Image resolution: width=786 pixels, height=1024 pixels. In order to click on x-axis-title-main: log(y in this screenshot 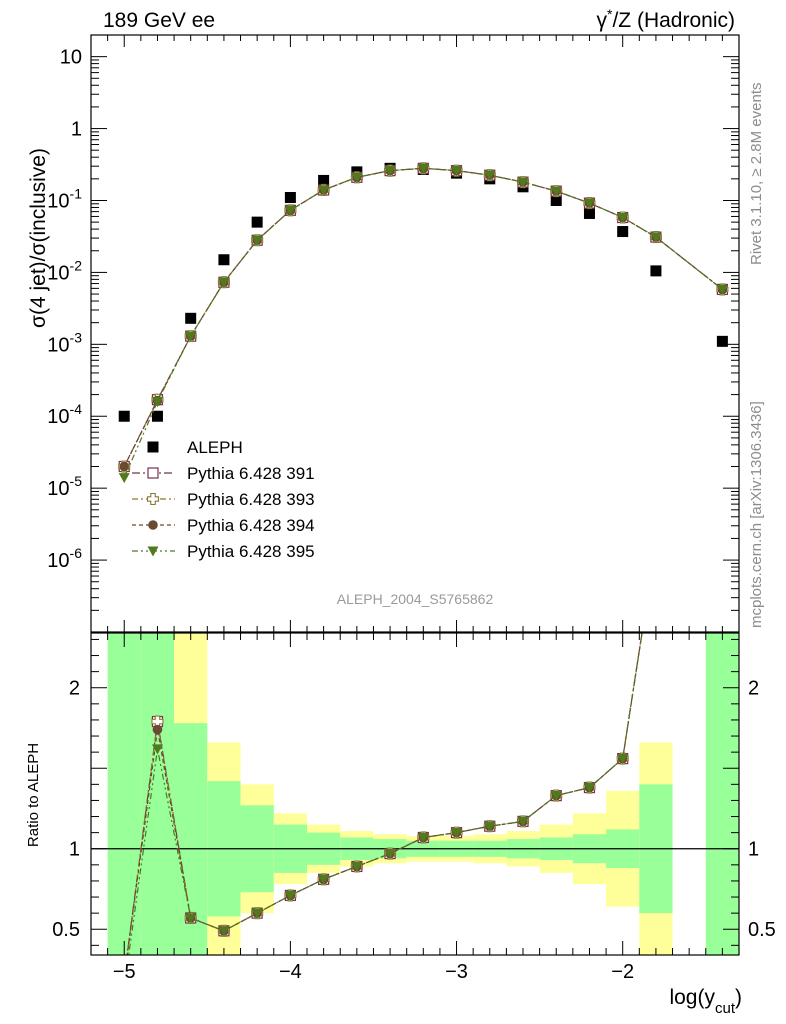, I will do `click(692, 997)`.